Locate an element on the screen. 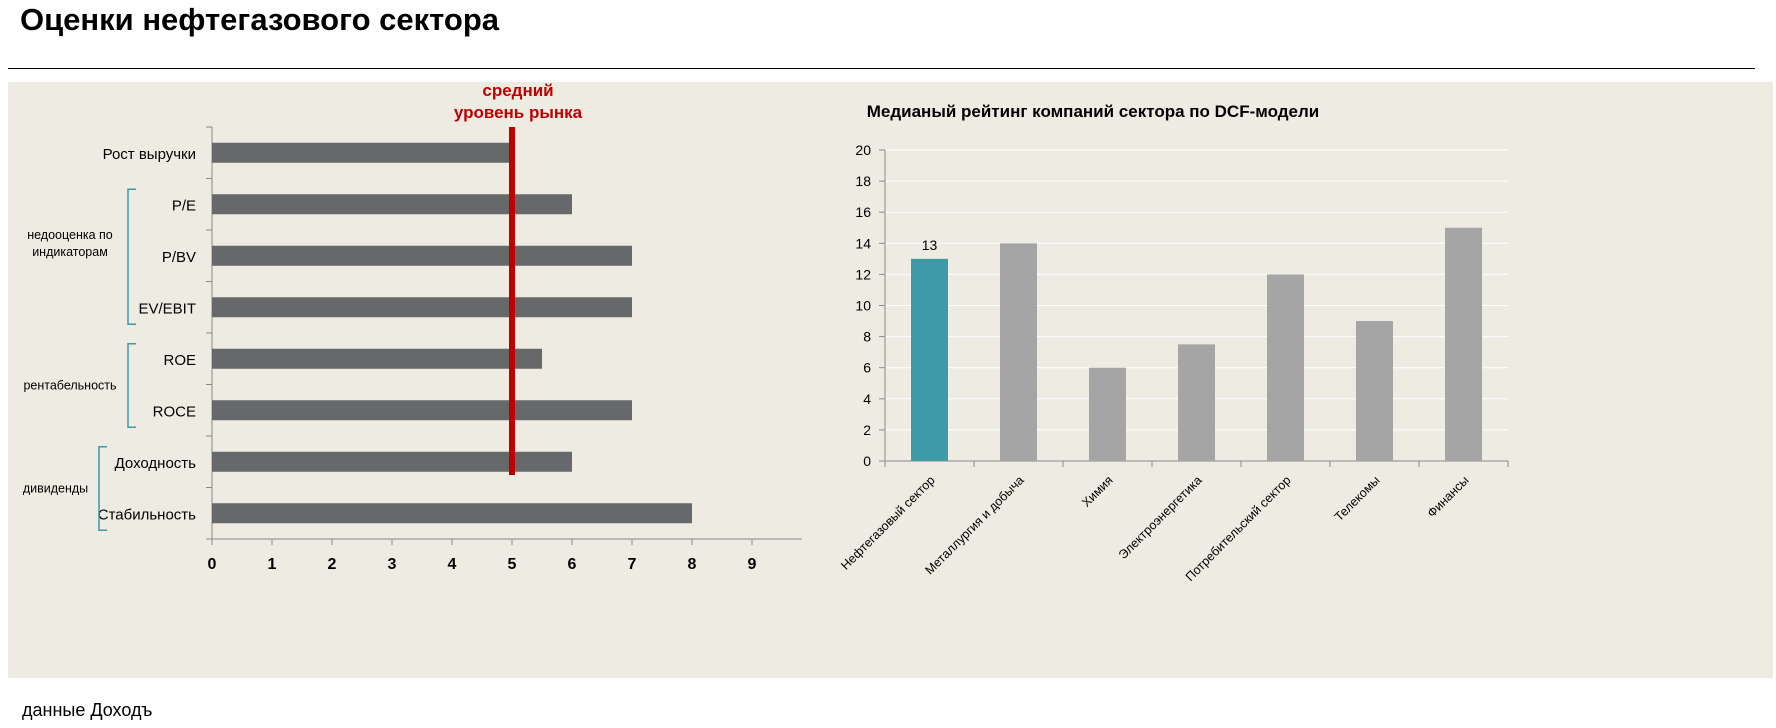  category-label: EV/EBIT is located at coordinates (167, 308).